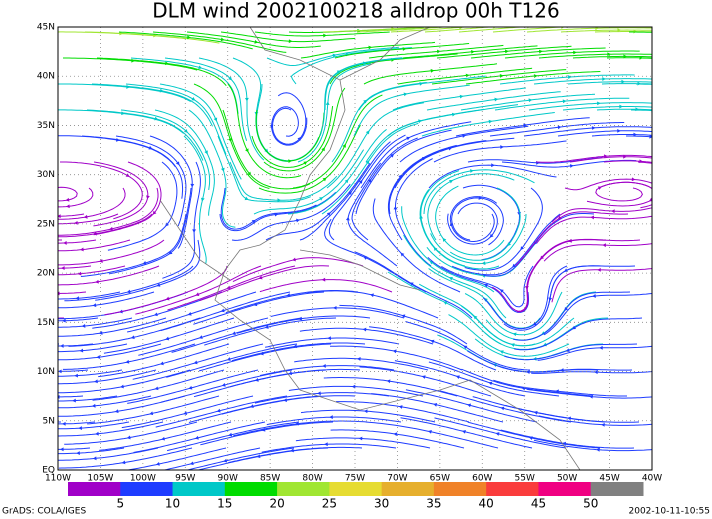  Describe the element at coordinates (355, 479) in the screenshot. I see `x-tick-label: 75W` at that location.